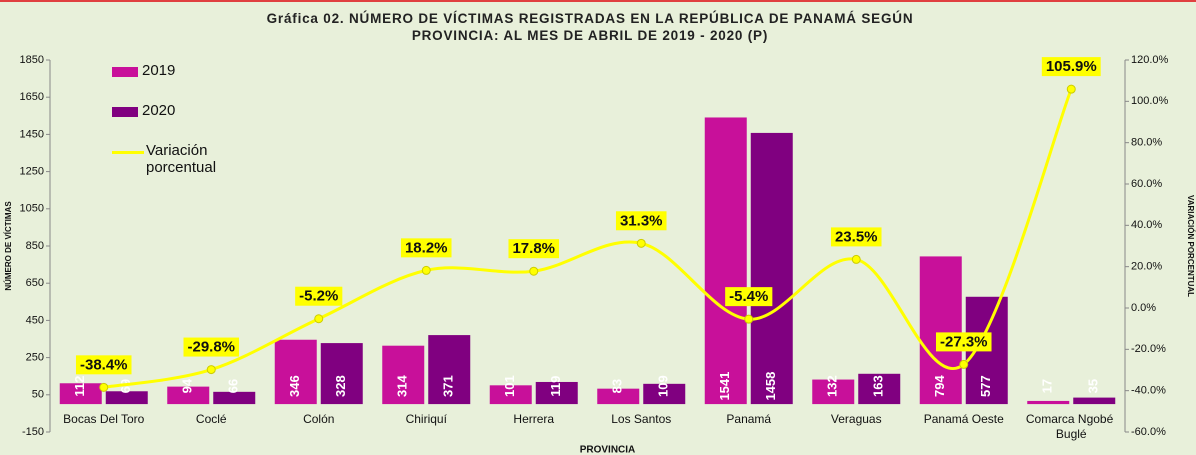 This screenshot has width=1196, height=455. I want to click on data-label-text: 18.2%, so click(426, 247).